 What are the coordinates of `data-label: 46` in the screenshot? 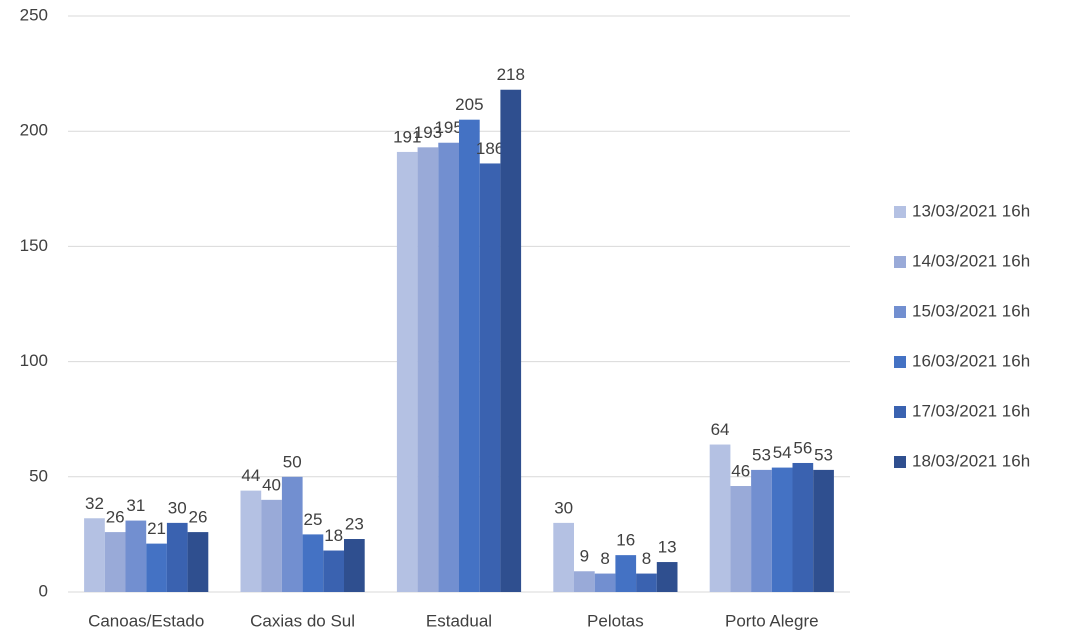 It's located at (740, 471).